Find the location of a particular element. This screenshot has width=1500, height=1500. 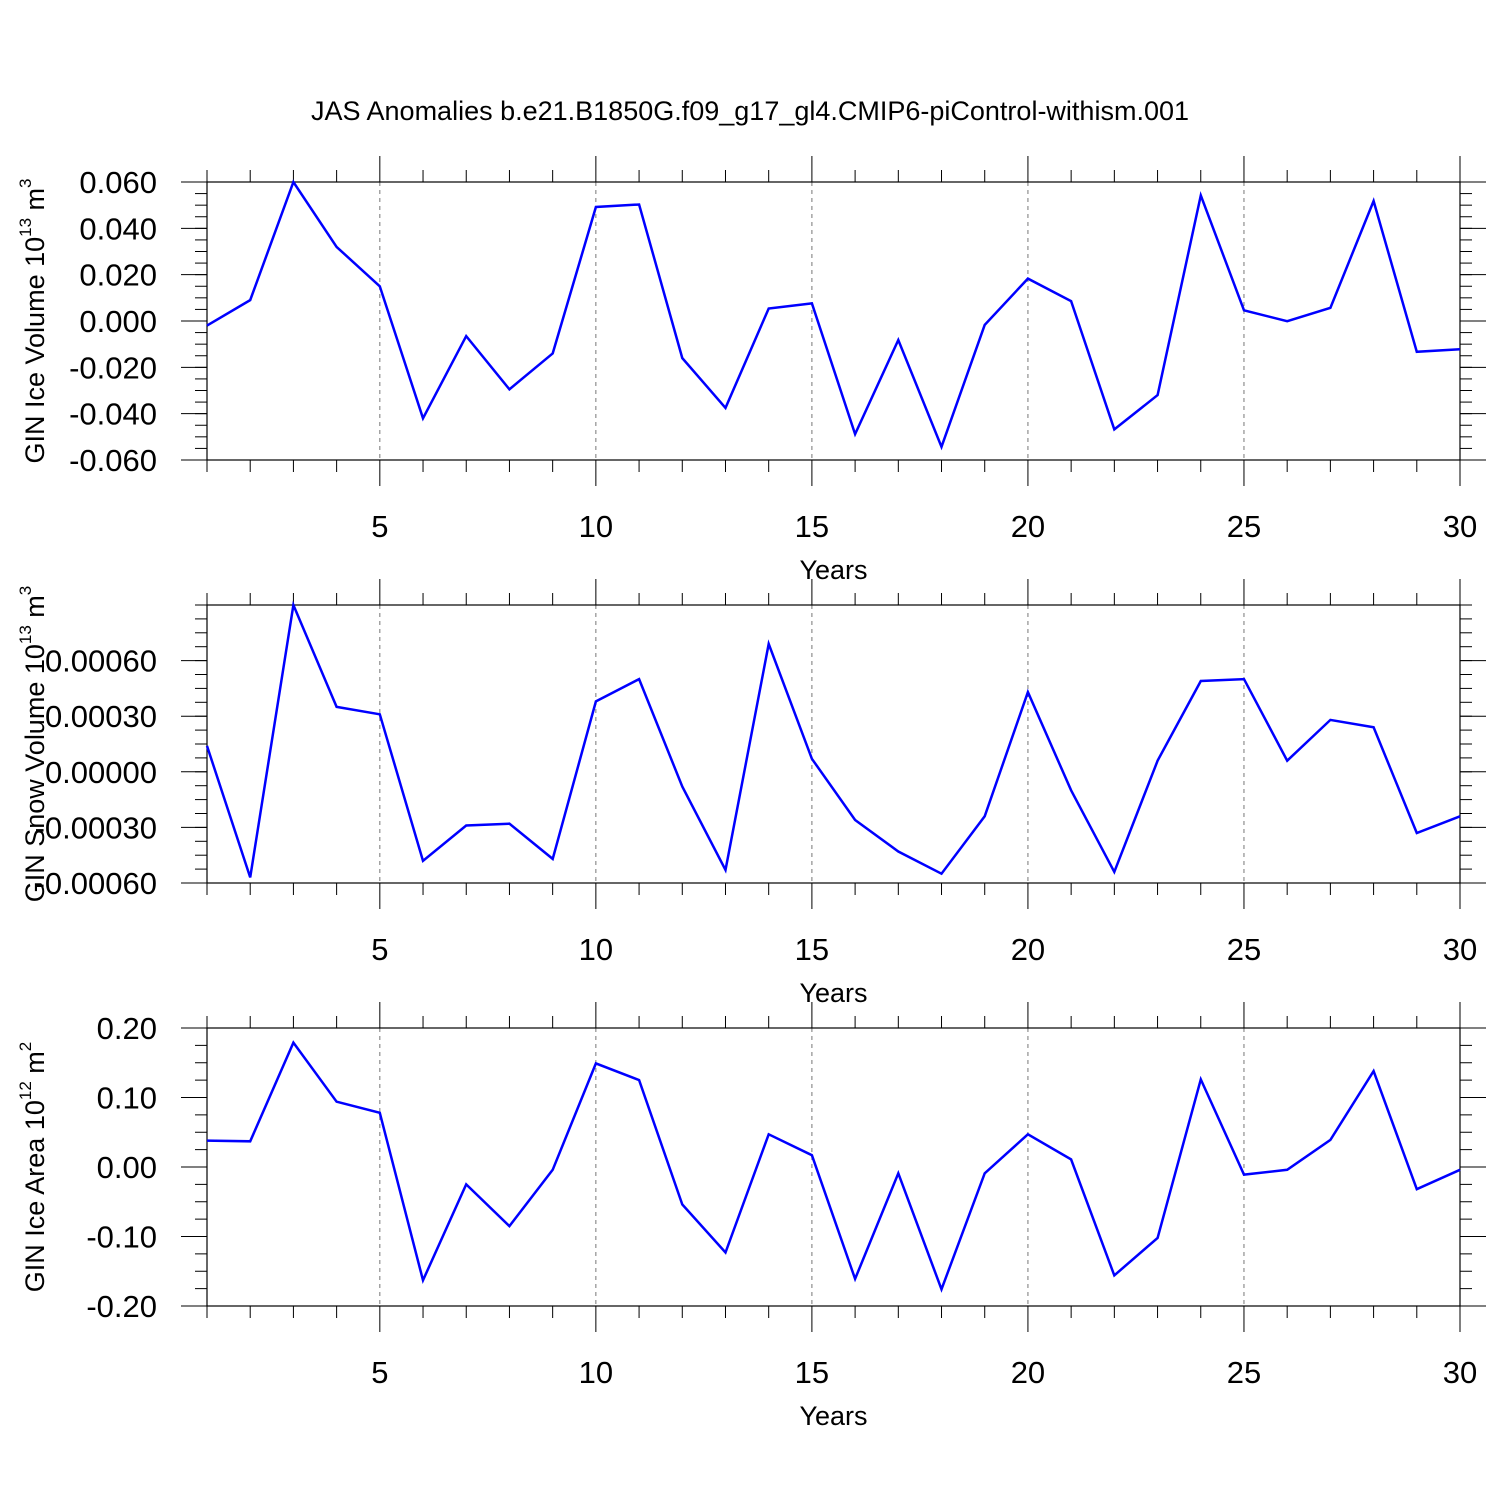

y-tick-label: 0.060 is located at coordinates (118, 182).